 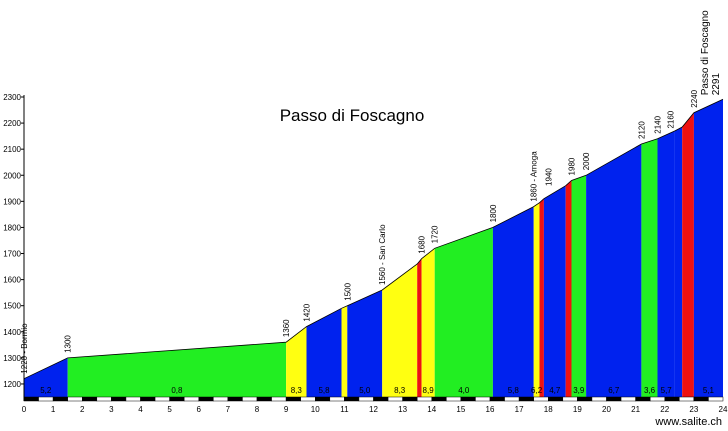 I want to click on altitude-point-label: 1360, so click(x=286, y=328).